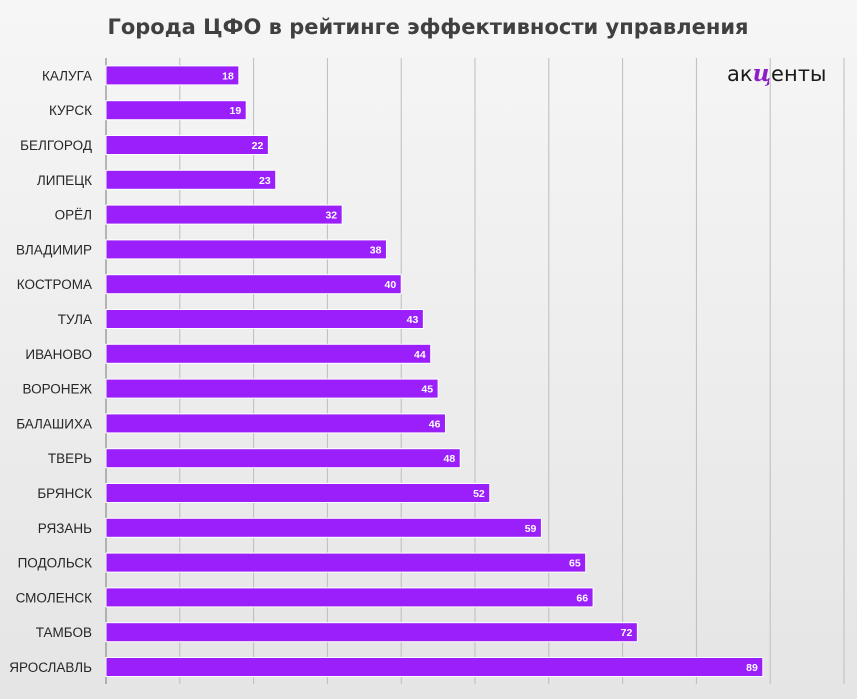 The image size is (857, 699). I want to click on category-label: ЯРОСЛАВЛЬ, so click(50, 667).